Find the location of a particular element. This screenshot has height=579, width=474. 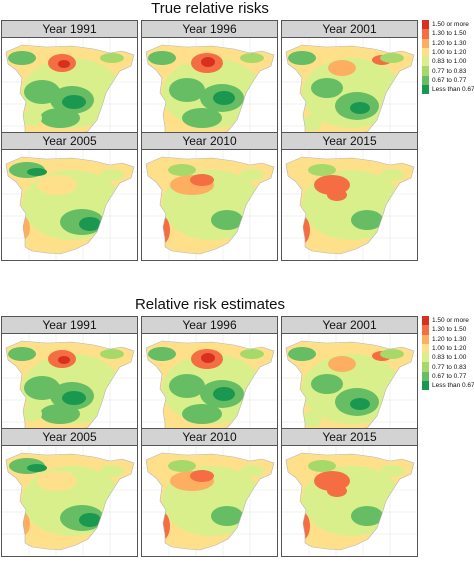

section-title: True relative risks is located at coordinates (210, 8).